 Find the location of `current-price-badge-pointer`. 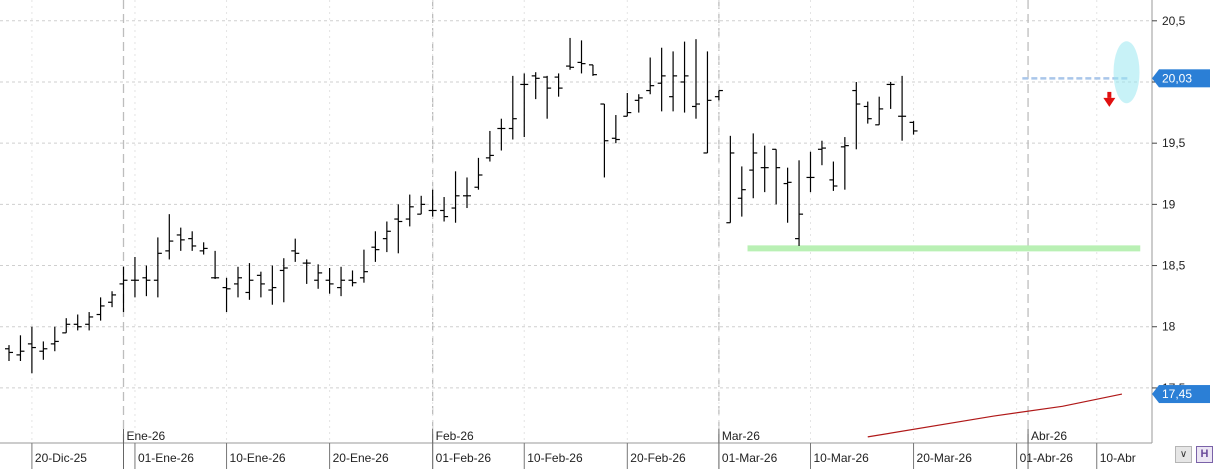

current-price-badge-pointer is located at coordinates (1155, 78).